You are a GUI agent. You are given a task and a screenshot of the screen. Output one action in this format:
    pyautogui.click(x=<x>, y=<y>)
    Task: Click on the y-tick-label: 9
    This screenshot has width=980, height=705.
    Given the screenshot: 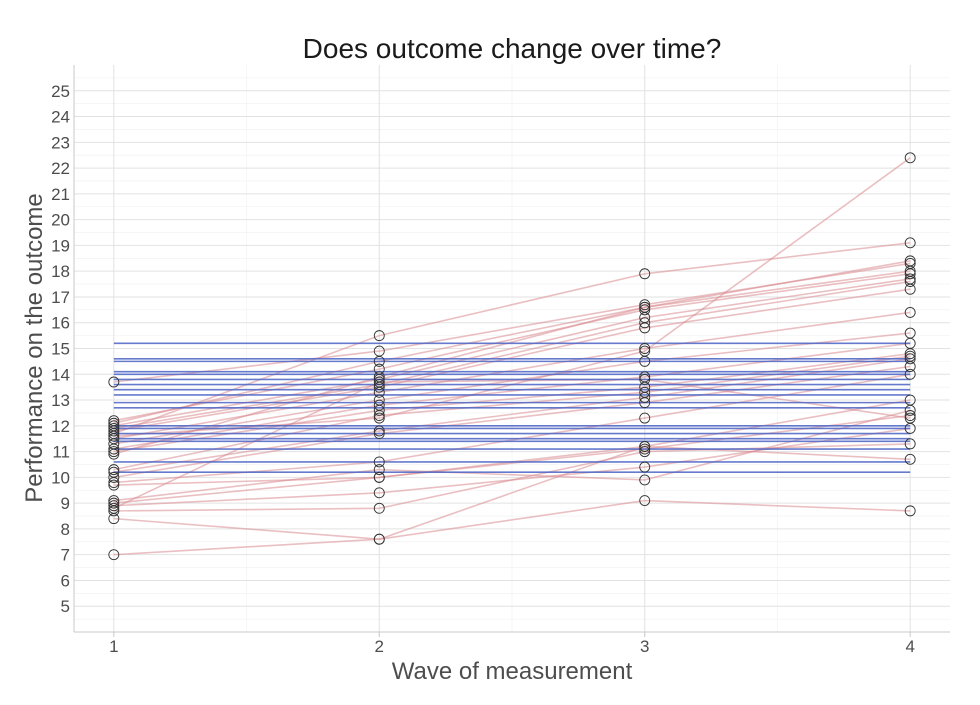 What is the action you would take?
    pyautogui.click(x=65, y=503)
    